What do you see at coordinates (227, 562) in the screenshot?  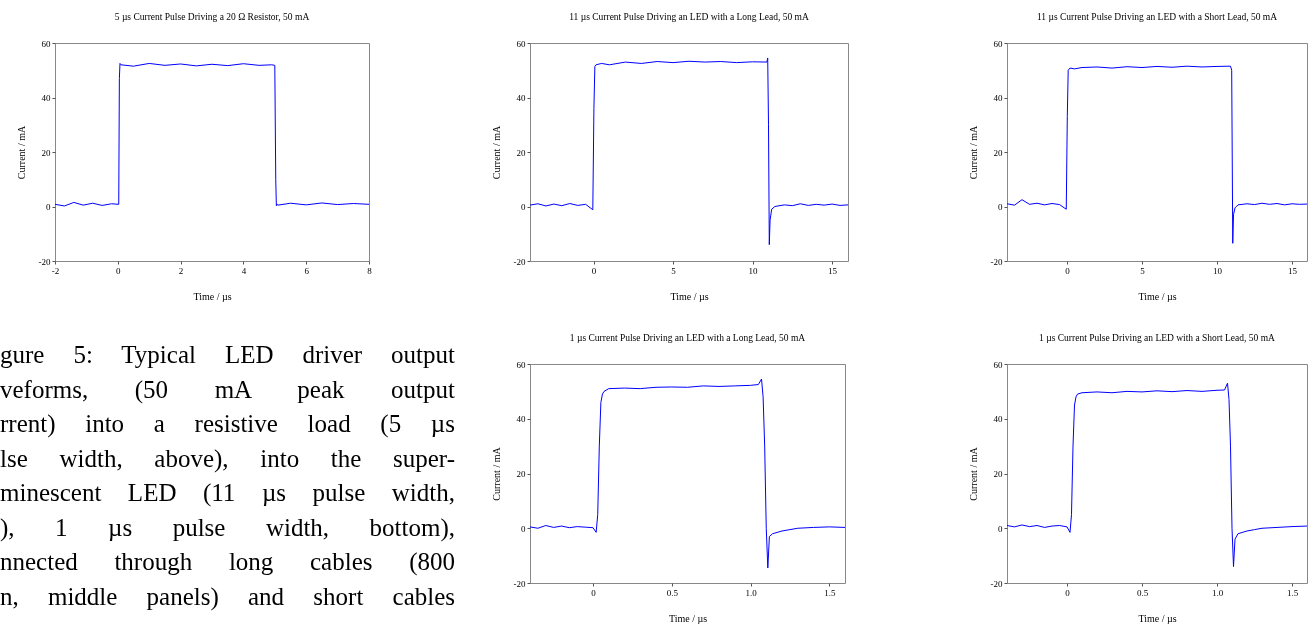 I see `text: nnected through long cables (800` at bounding box center [227, 562].